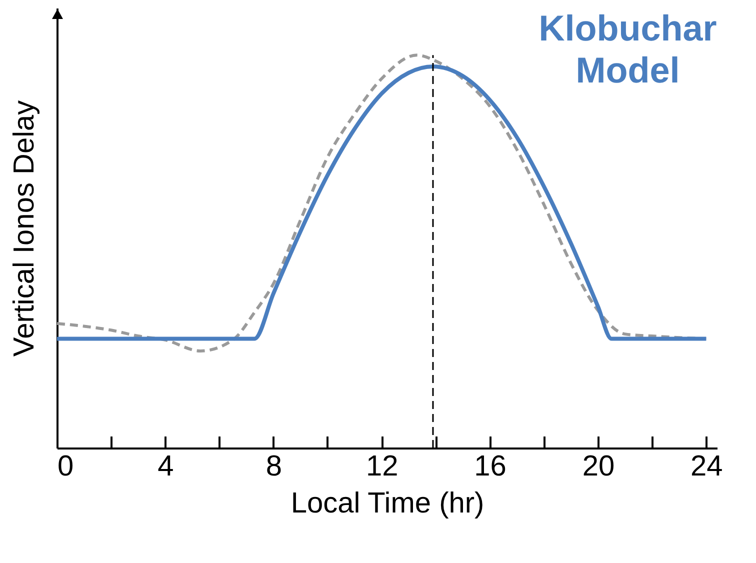 This screenshot has height=563, width=756. What do you see at coordinates (24, 228) in the screenshot?
I see `y-axis-title: Vertical Ionos Delay` at bounding box center [24, 228].